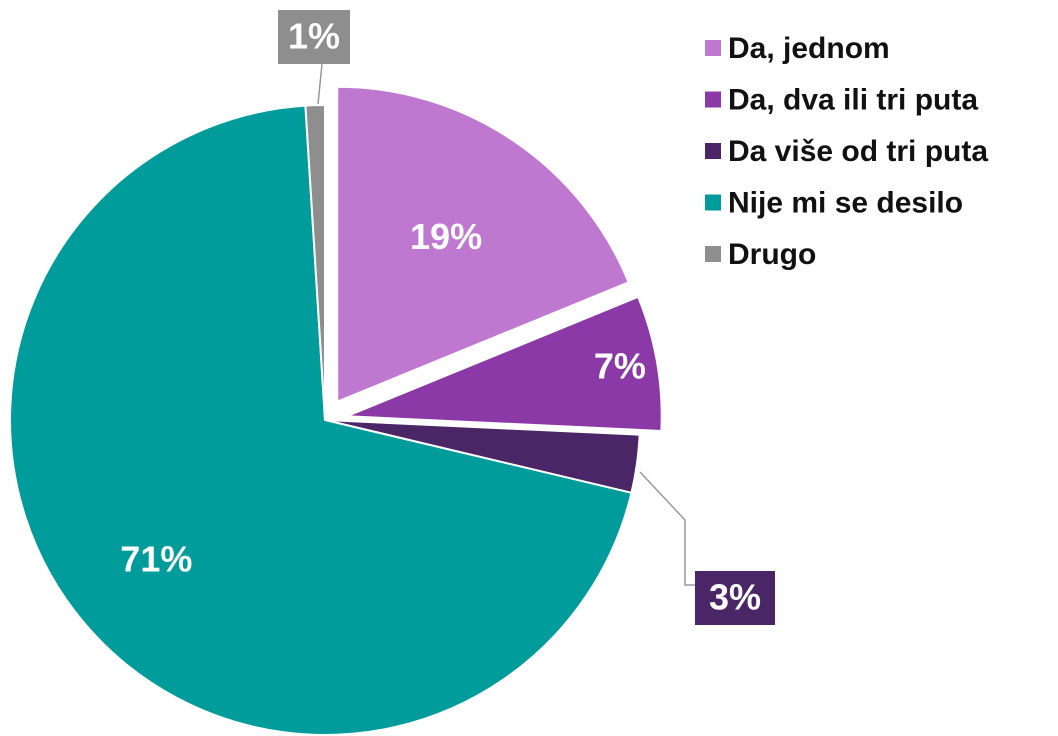  What do you see at coordinates (853, 99) in the screenshot?
I see `legend-label: Da, dva ili tri puta` at bounding box center [853, 99].